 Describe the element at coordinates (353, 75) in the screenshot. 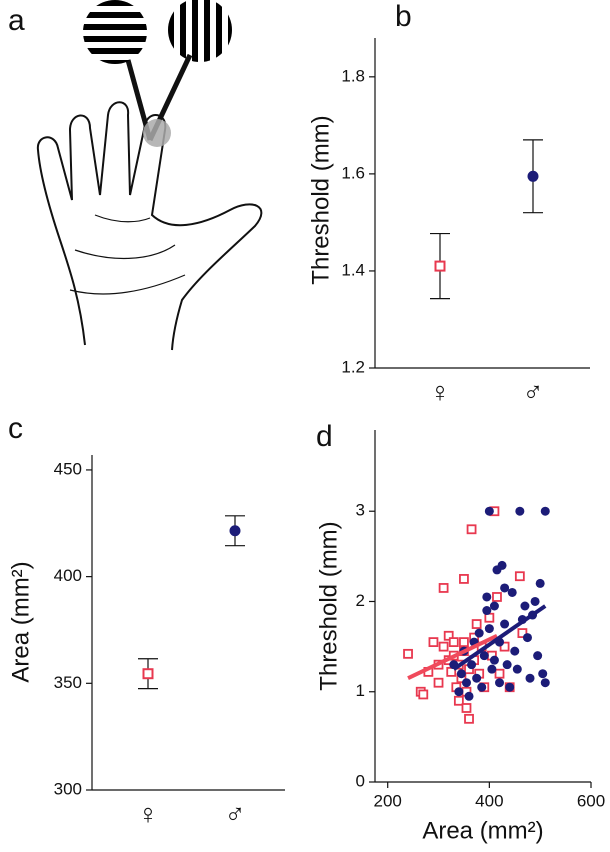

I see `y-tick-label: 1.8` at that location.